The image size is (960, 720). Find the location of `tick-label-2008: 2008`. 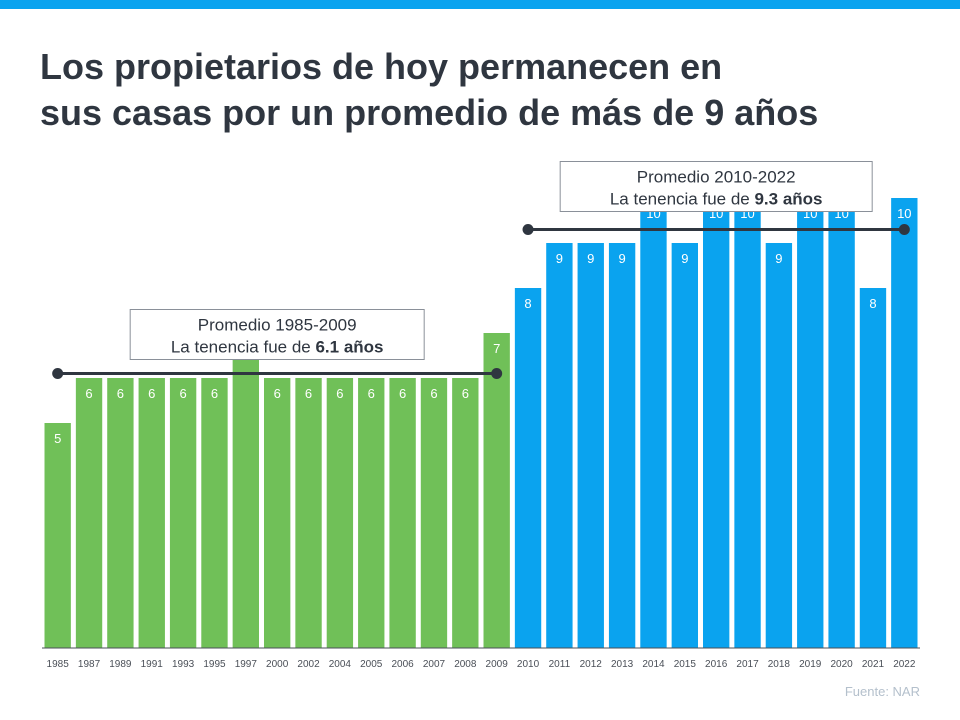

tick-label-2008: 2008 is located at coordinates (465, 664).